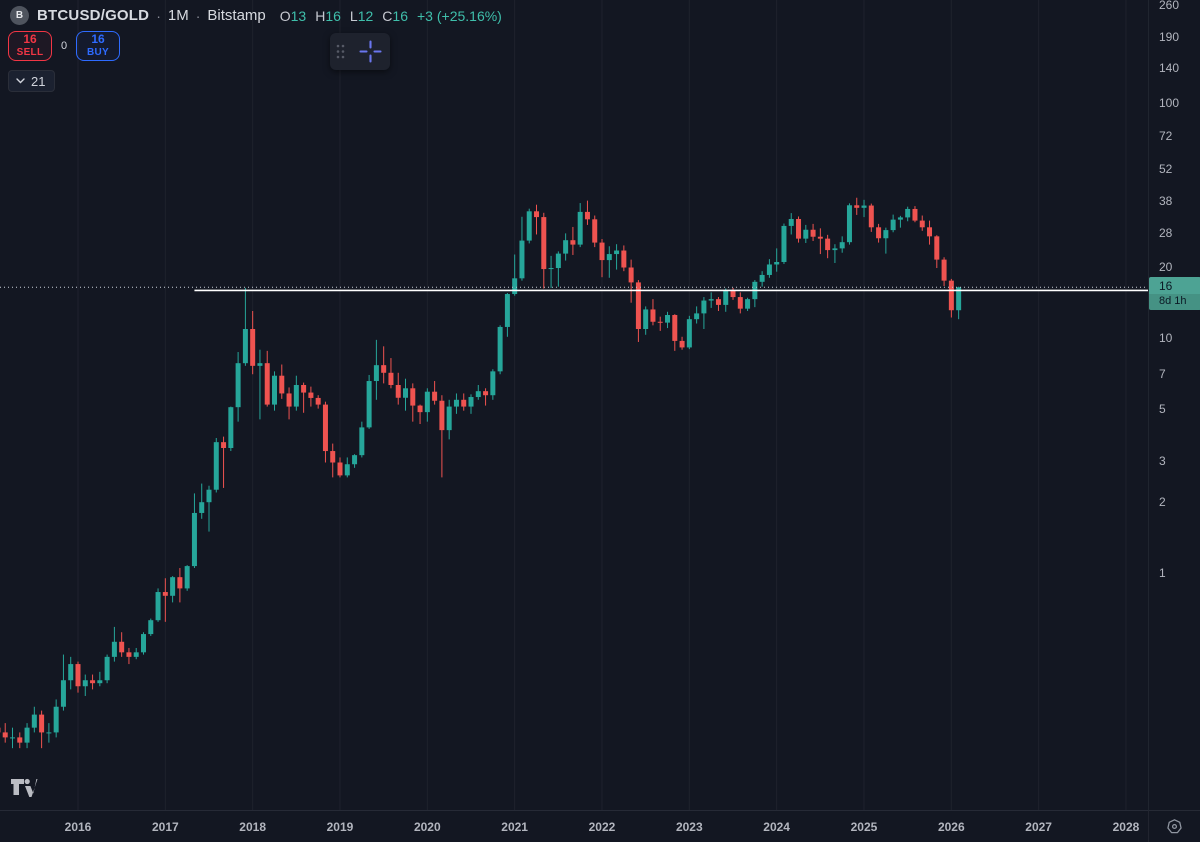  Describe the element at coordinates (370, 51) in the screenshot. I see `crosshair-icon` at that location.